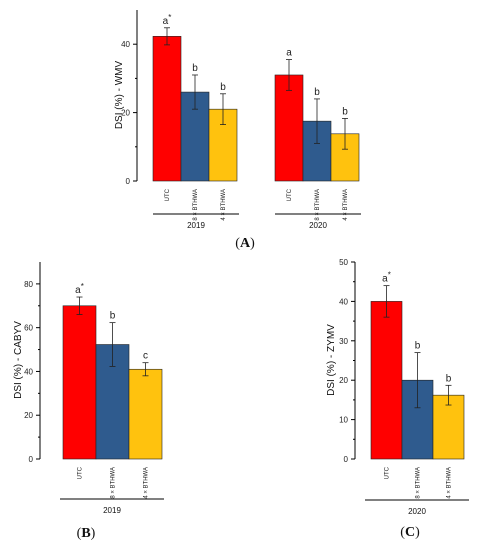 The image size is (493, 550). I want to click on y-tick-label: 30, so click(343, 341).